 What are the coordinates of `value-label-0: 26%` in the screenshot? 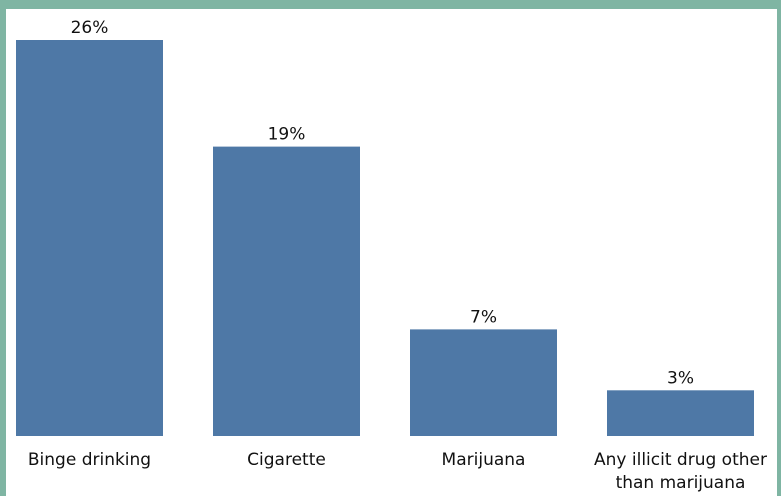 It's located at (90, 28).